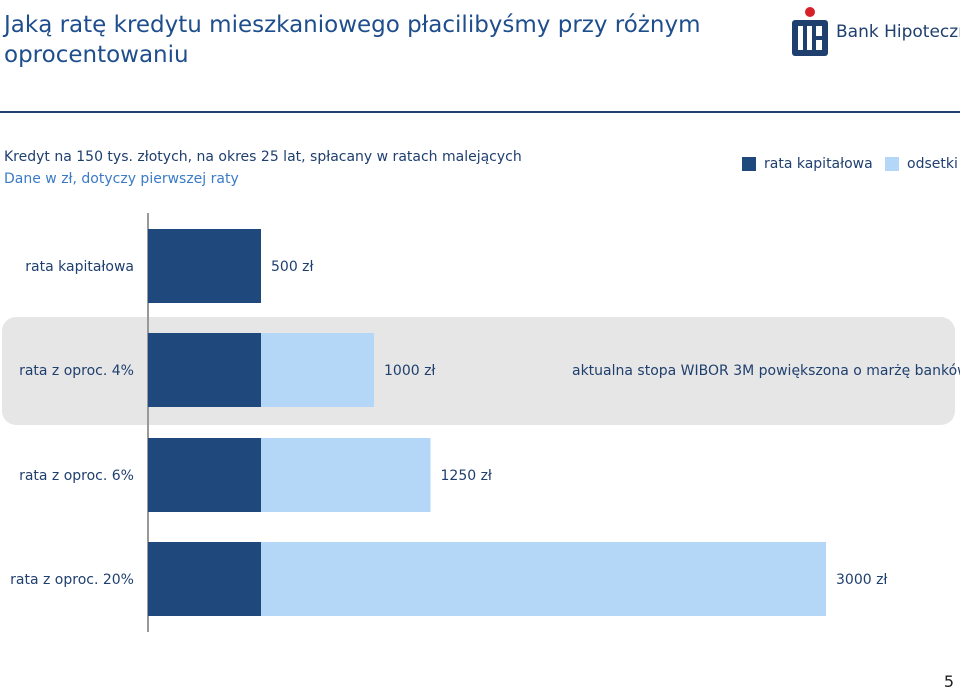 This screenshot has width=960, height=695. I want to click on chart-note: Dane w zł, dotyczy pierwszej raty, so click(121, 179).